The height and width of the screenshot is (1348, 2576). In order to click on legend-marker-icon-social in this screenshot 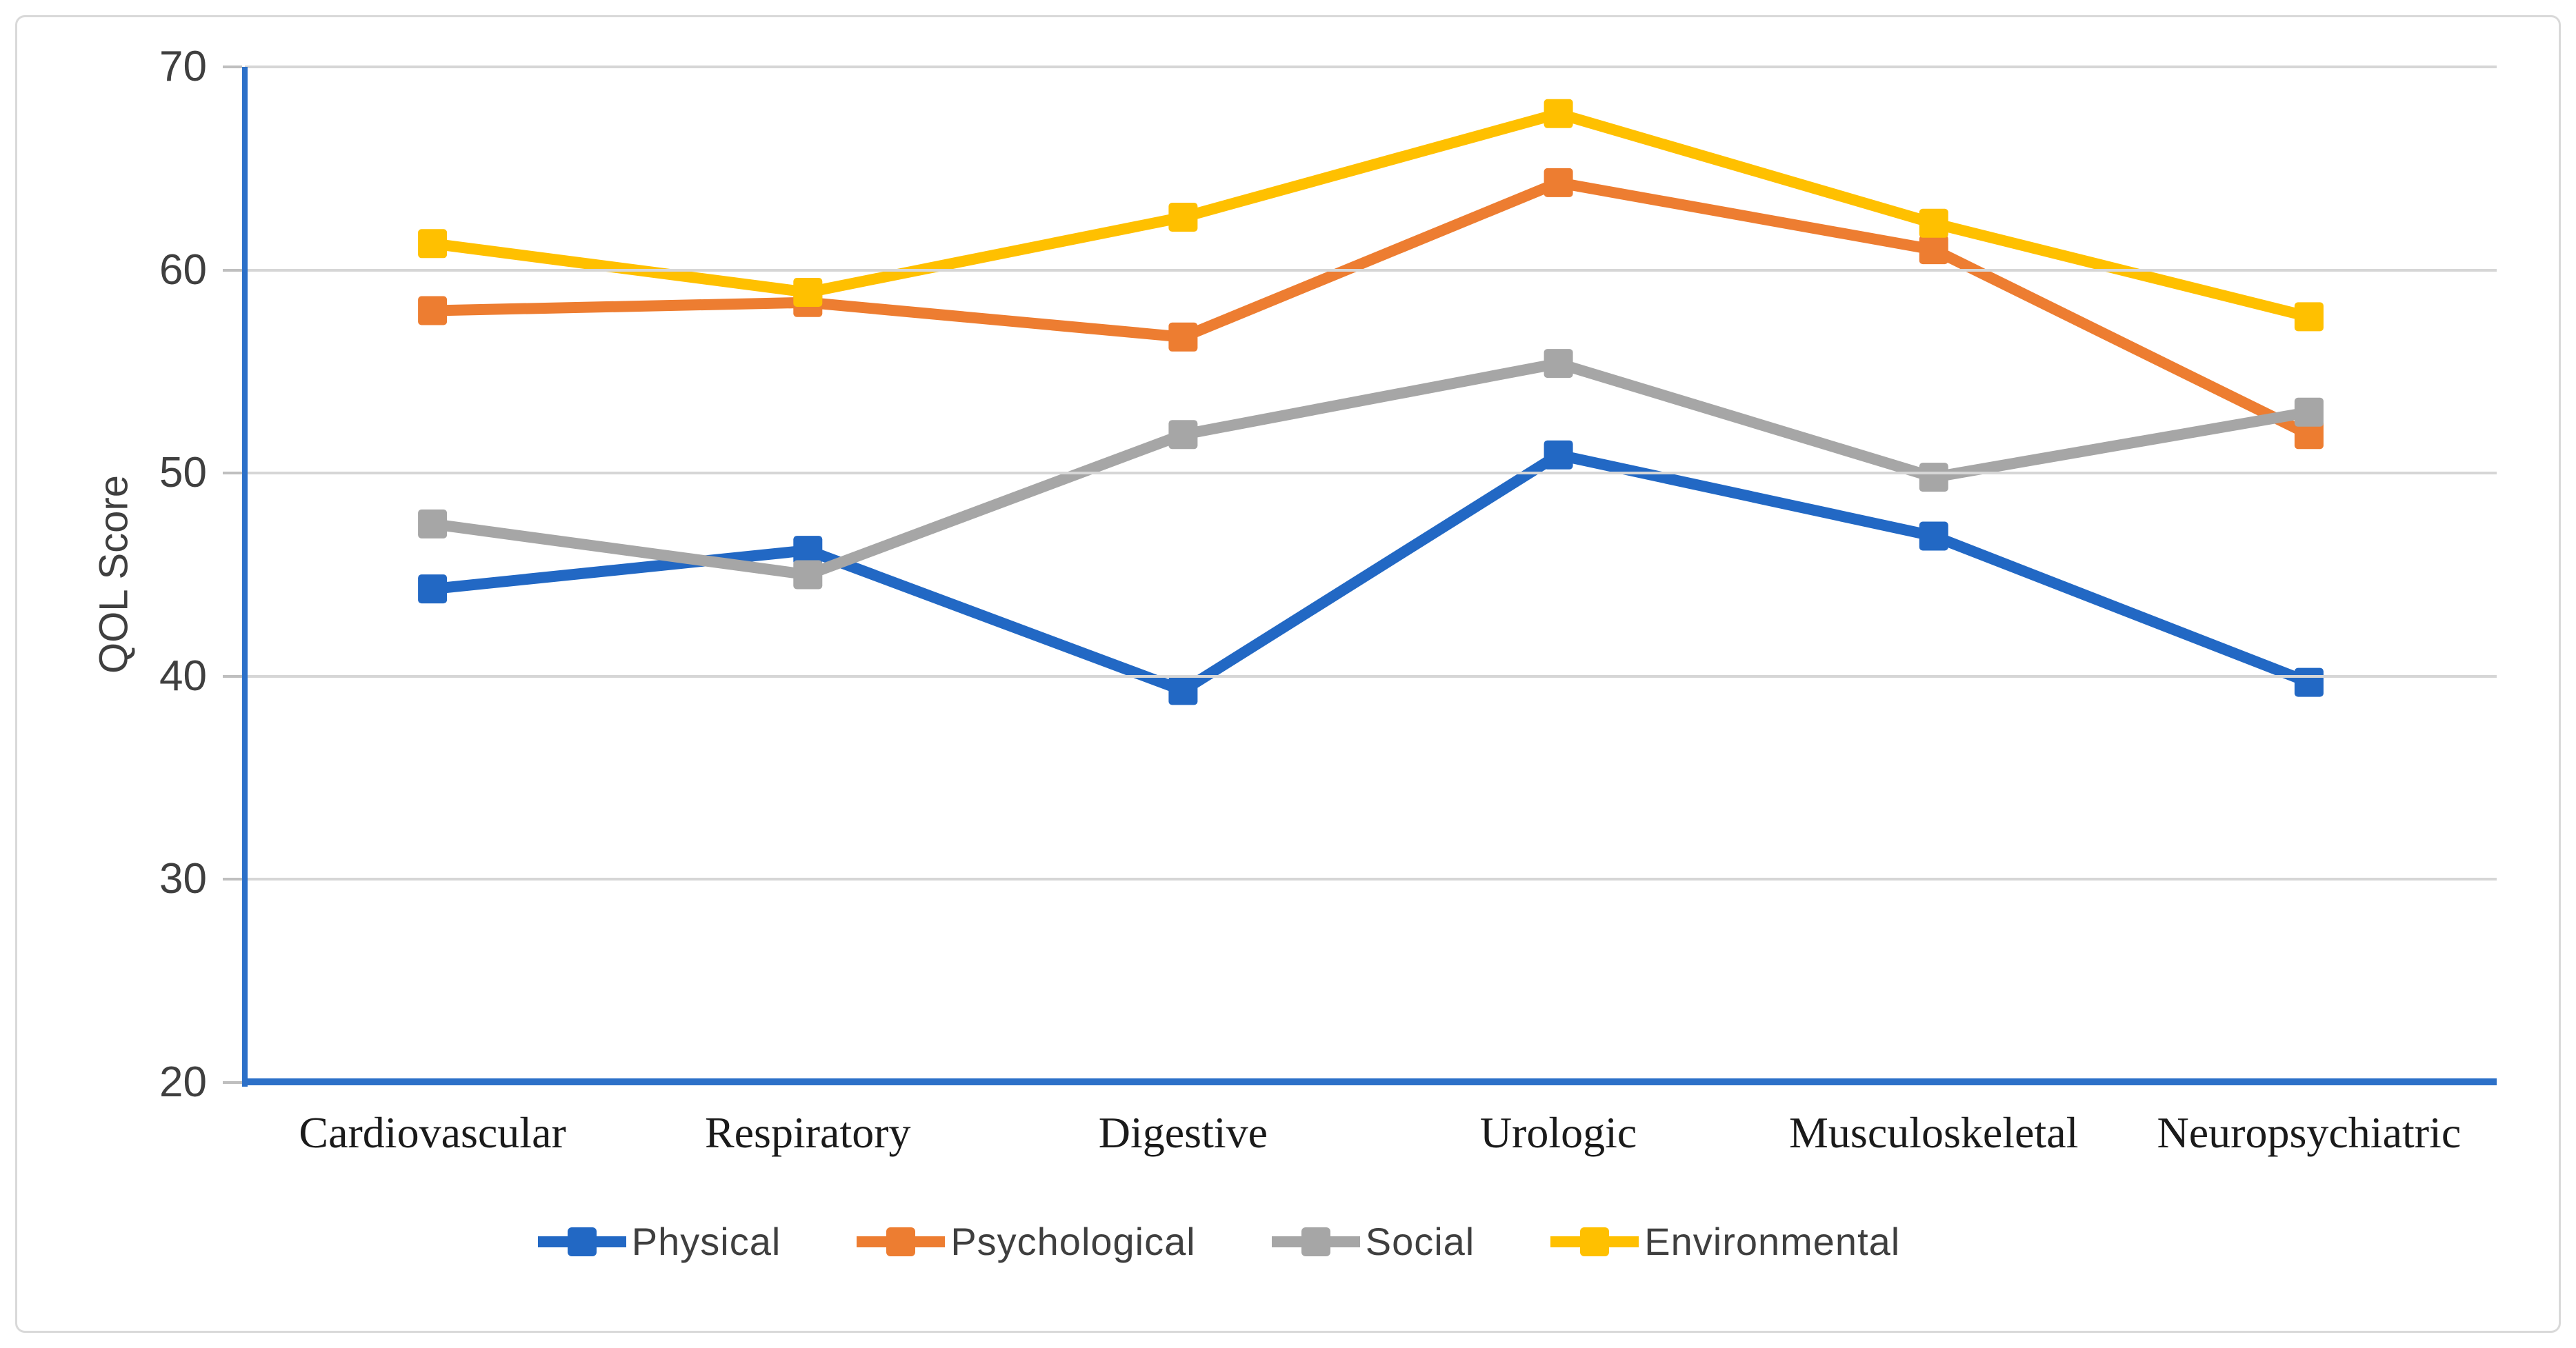, I will do `click(1315, 1241)`.